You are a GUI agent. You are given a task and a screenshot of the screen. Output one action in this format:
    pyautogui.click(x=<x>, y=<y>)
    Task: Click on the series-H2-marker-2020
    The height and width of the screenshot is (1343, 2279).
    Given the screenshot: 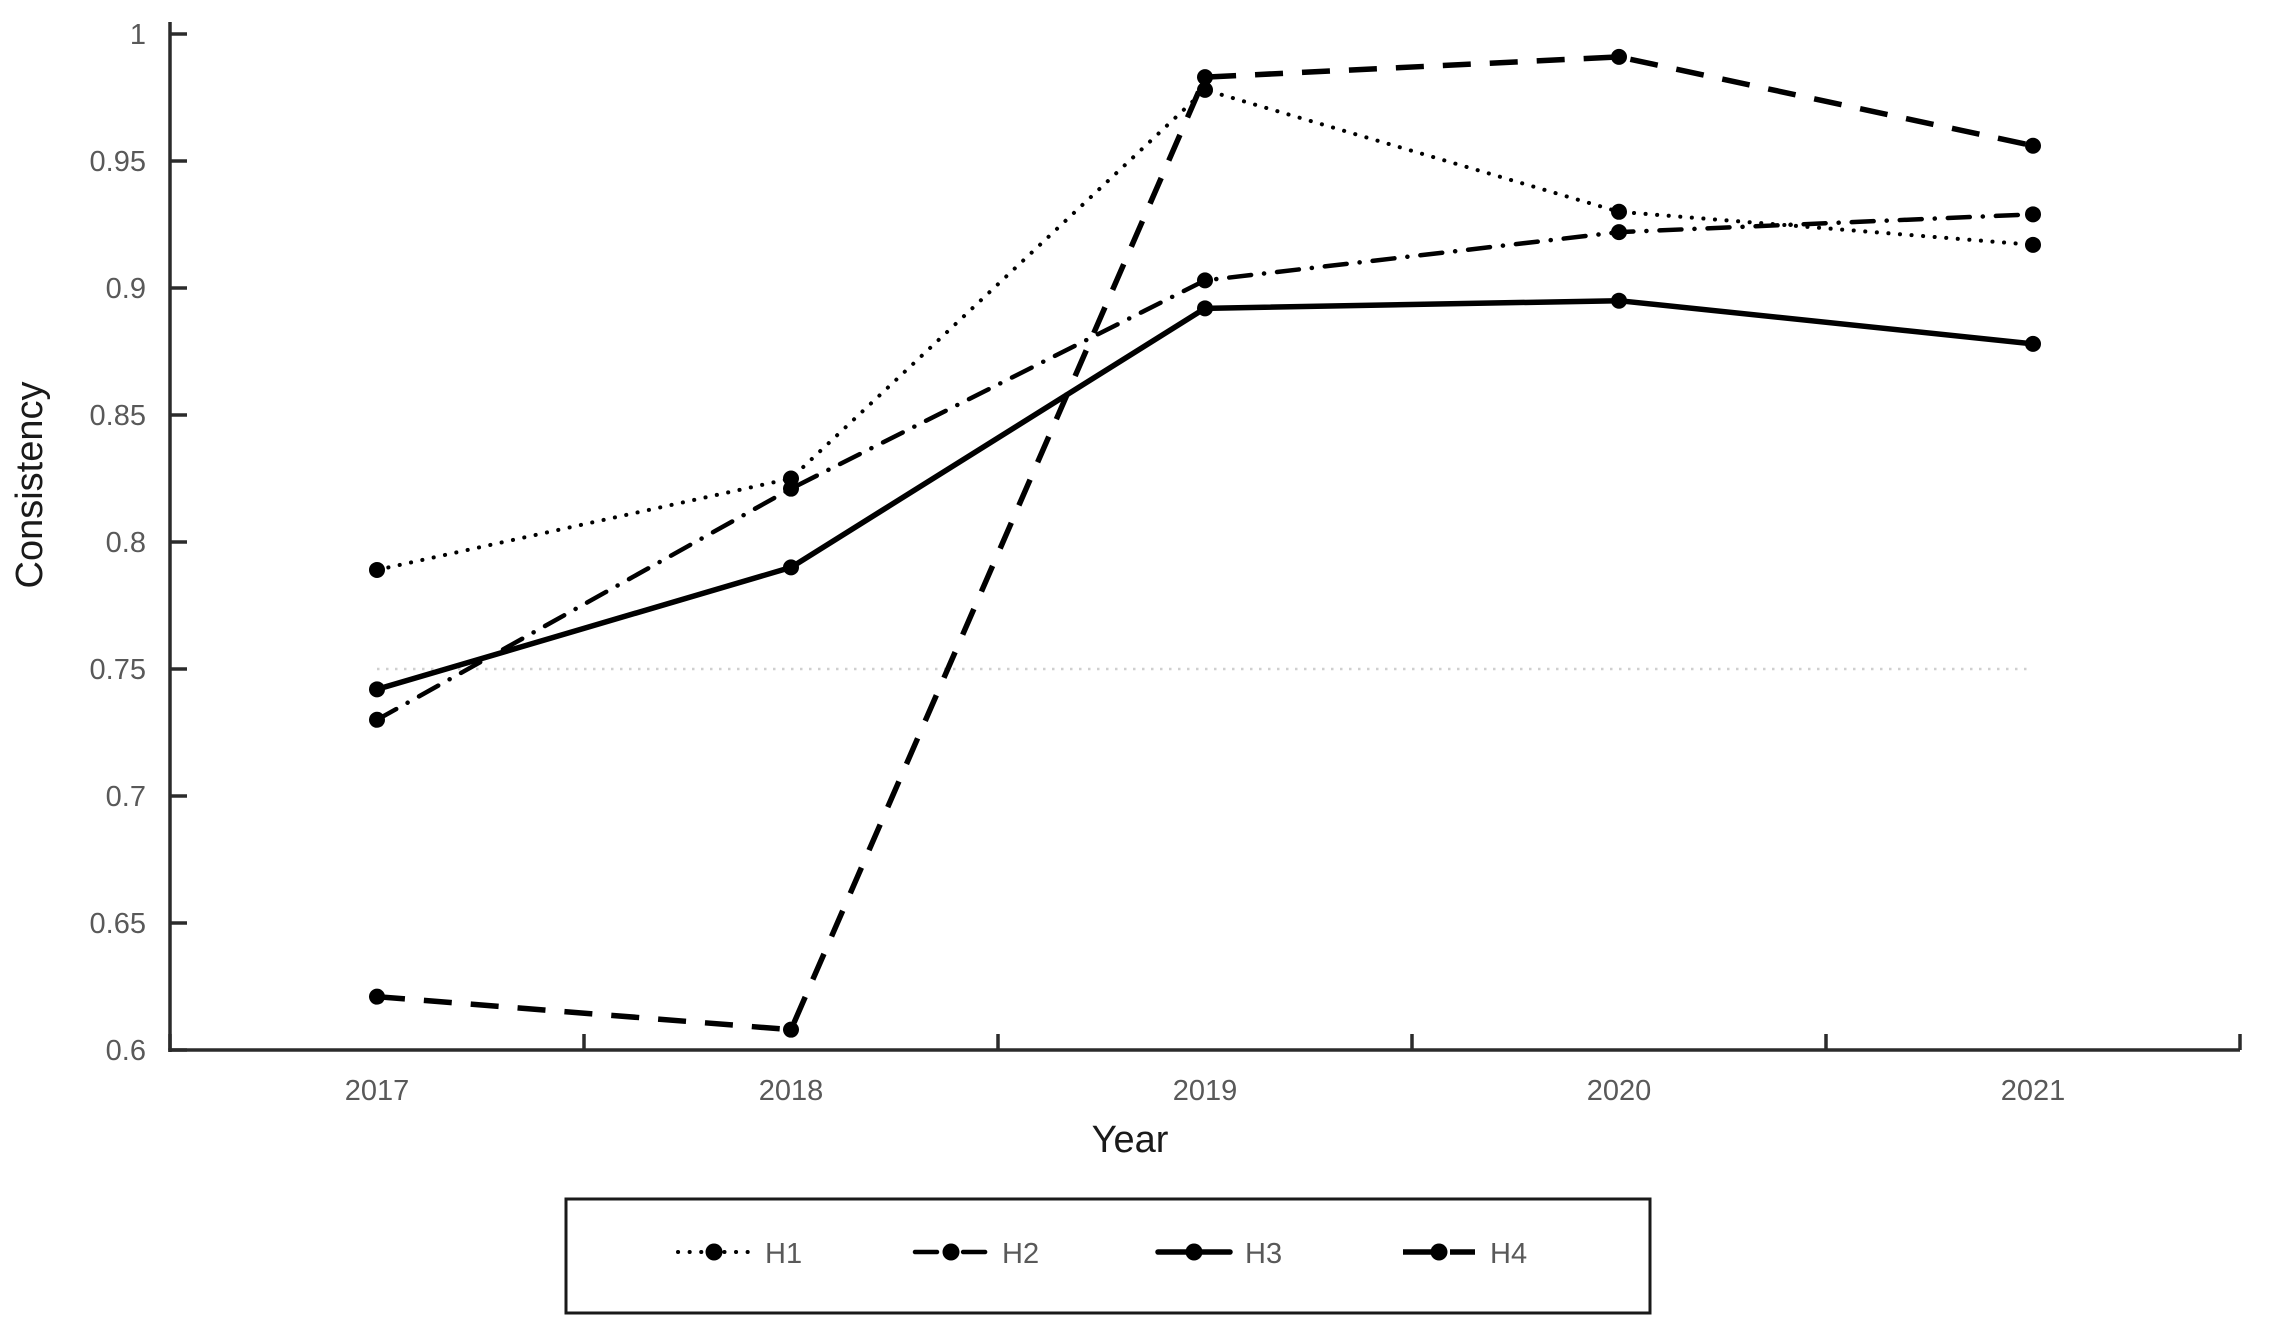 What is the action you would take?
    pyautogui.click(x=1619, y=232)
    